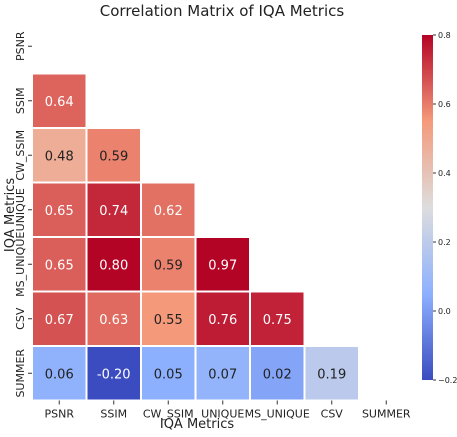 The width and height of the screenshot is (457, 437). What do you see at coordinates (168, 320) in the screenshot?
I see `cell-value-label: 0.55` at bounding box center [168, 320].